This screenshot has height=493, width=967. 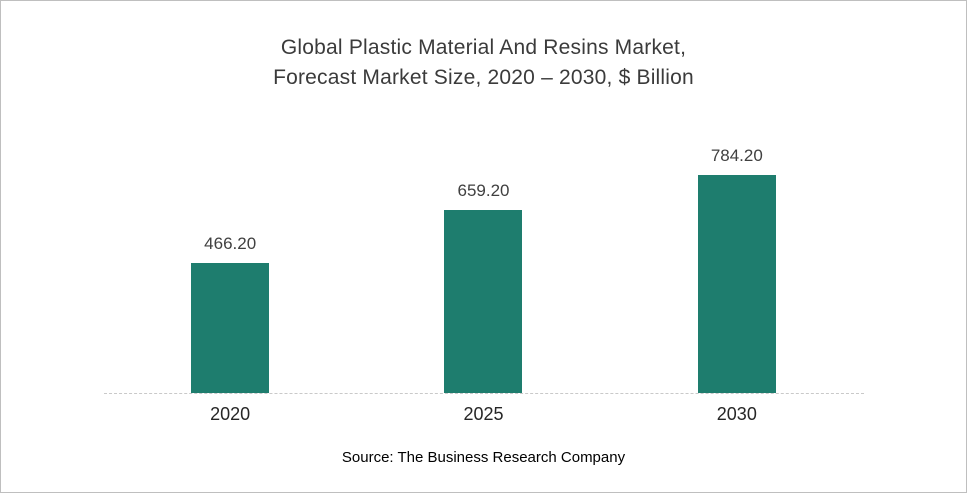 What do you see at coordinates (736, 283) in the screenshot?
I see `bar-2030` at bounding box center [736, 283].